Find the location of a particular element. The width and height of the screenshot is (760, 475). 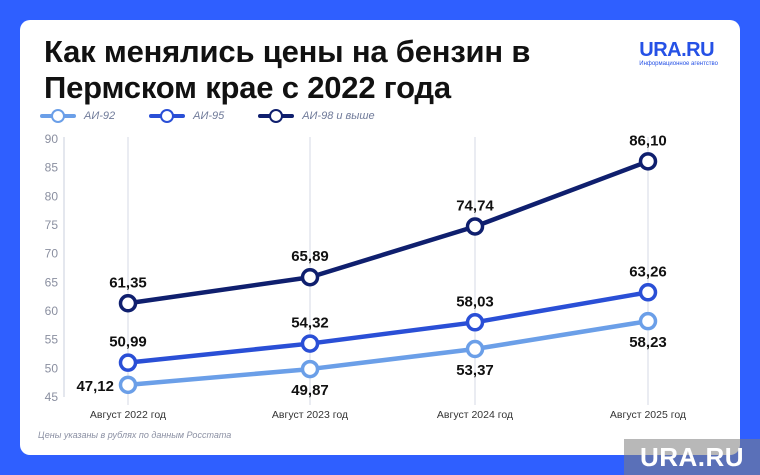

data-label: 65,89 is located at coordinates (310, 256).